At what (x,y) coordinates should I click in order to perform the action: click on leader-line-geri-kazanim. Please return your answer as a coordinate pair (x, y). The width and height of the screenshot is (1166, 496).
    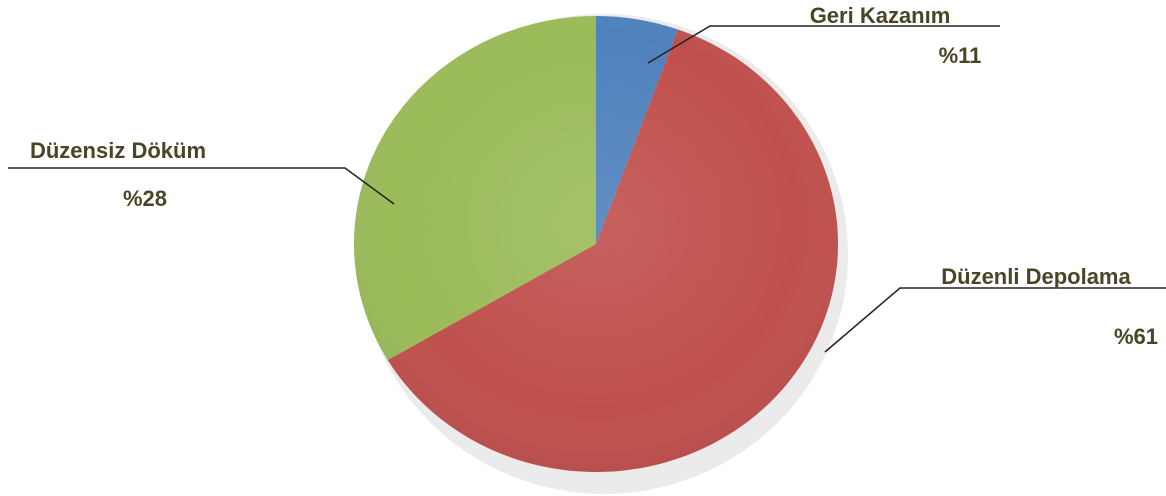
    Looking at the image, I should click on (823, 44).